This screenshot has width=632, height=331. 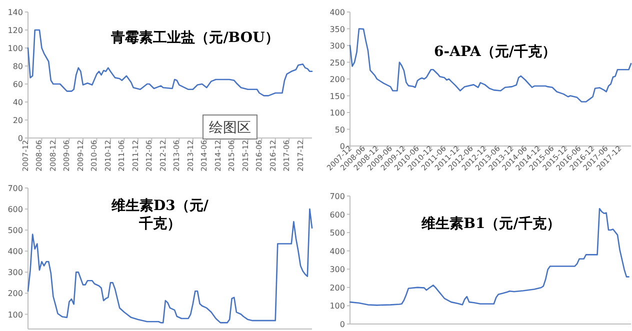 I want to click on y-tick-label: 250, so click(x=337, y=63).